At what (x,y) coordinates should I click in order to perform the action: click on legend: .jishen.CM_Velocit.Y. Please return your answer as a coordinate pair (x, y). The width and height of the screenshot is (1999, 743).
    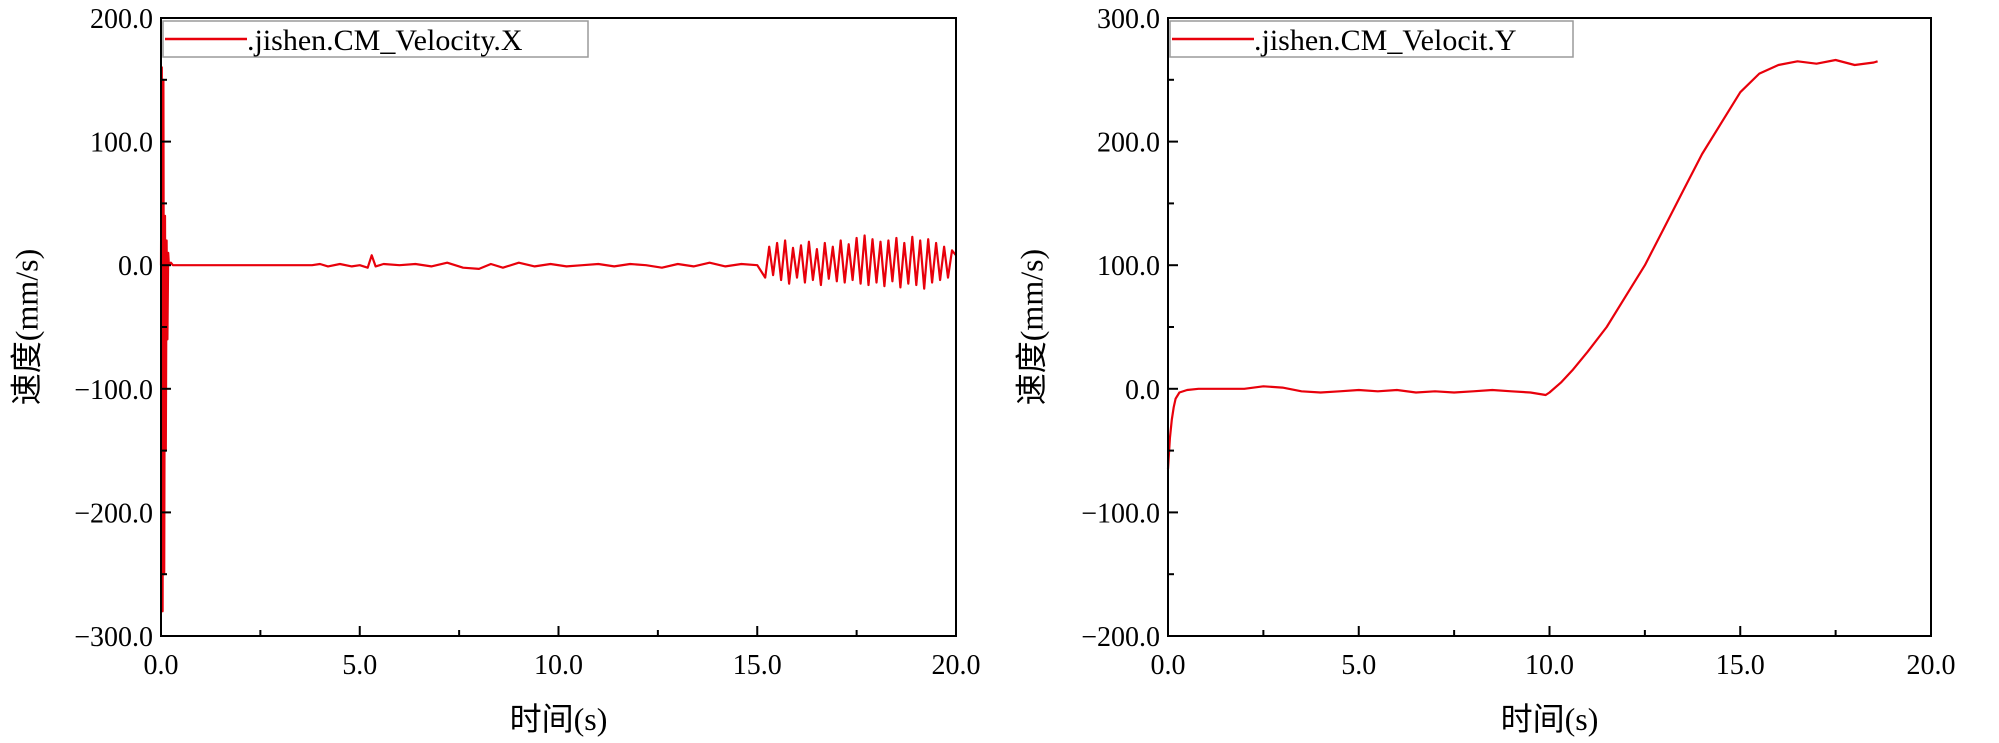
    Looking at the image, I should click on (1371, 39).